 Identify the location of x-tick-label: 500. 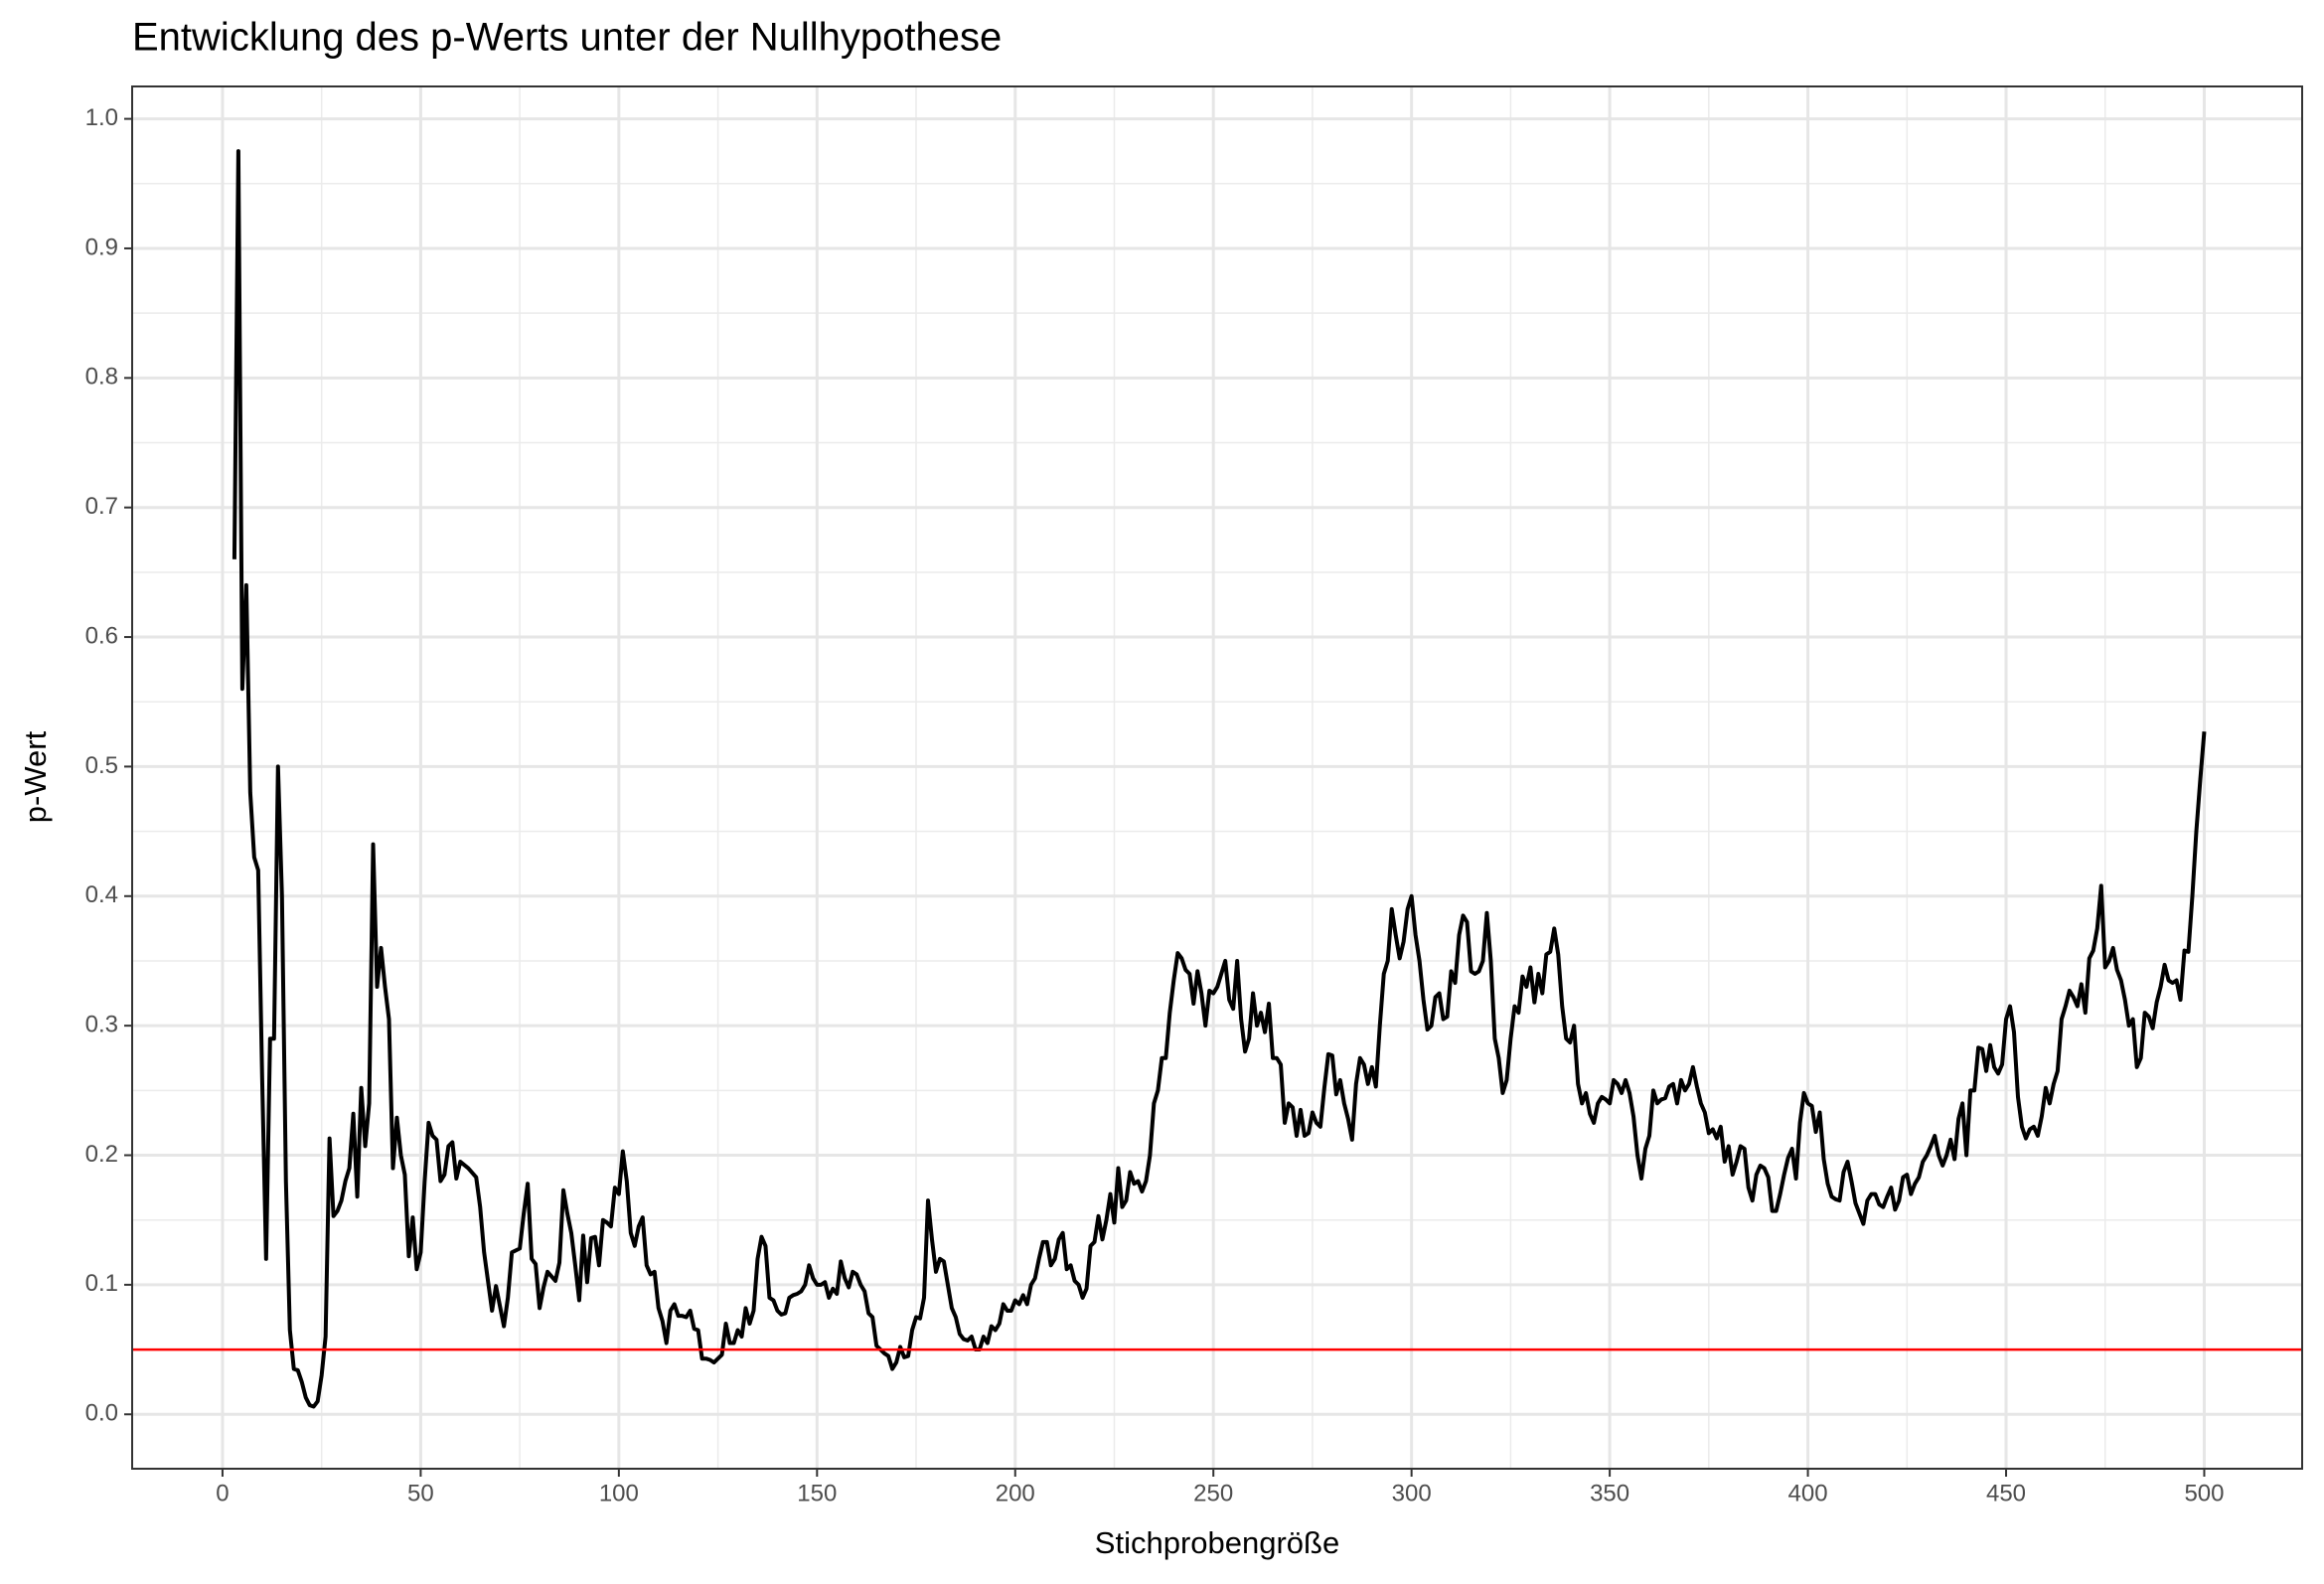
(2204, 1493).